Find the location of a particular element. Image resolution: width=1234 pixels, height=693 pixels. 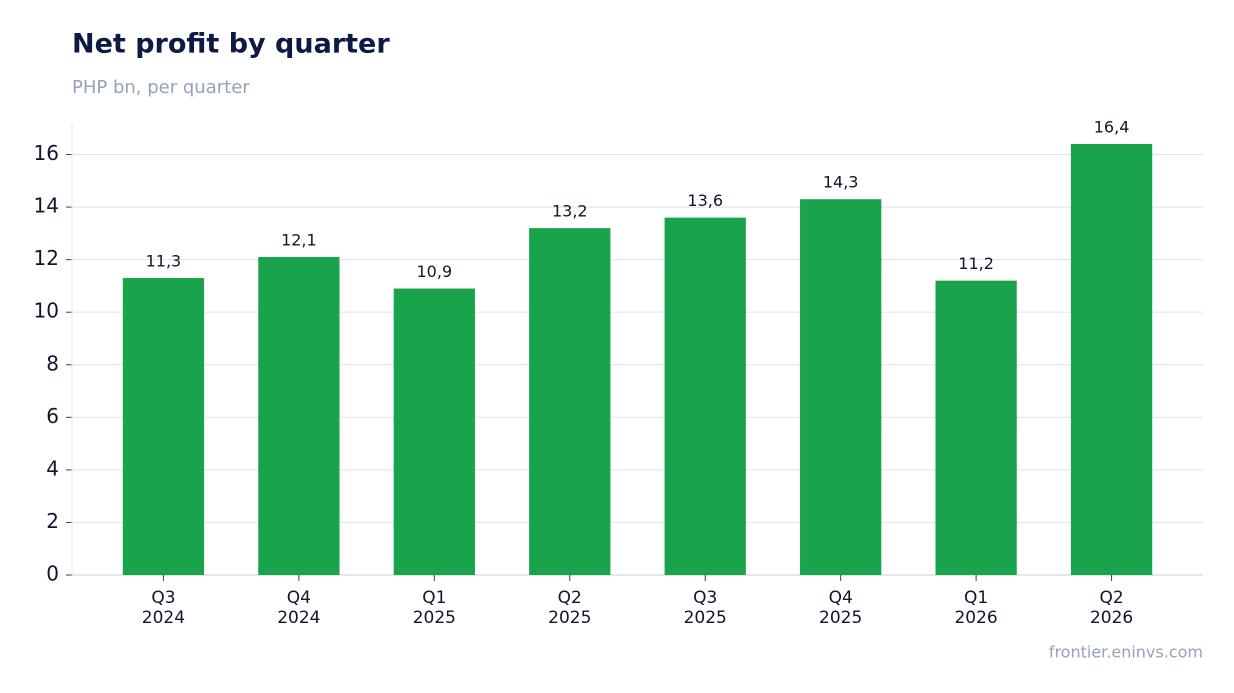

y-tick-label: 12 is located at coordinates (46, 258).